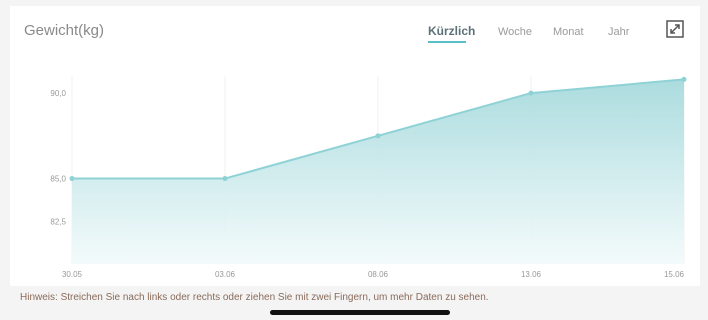  I want to click on expand-button, so click(675, 29).